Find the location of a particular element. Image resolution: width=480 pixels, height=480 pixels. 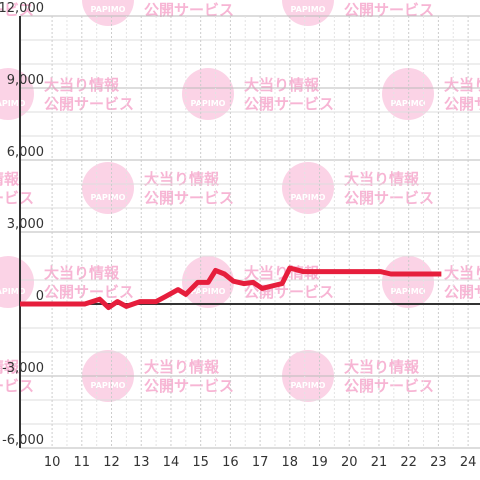

x-tick-label: 13 is located at coordinates (141, 462).